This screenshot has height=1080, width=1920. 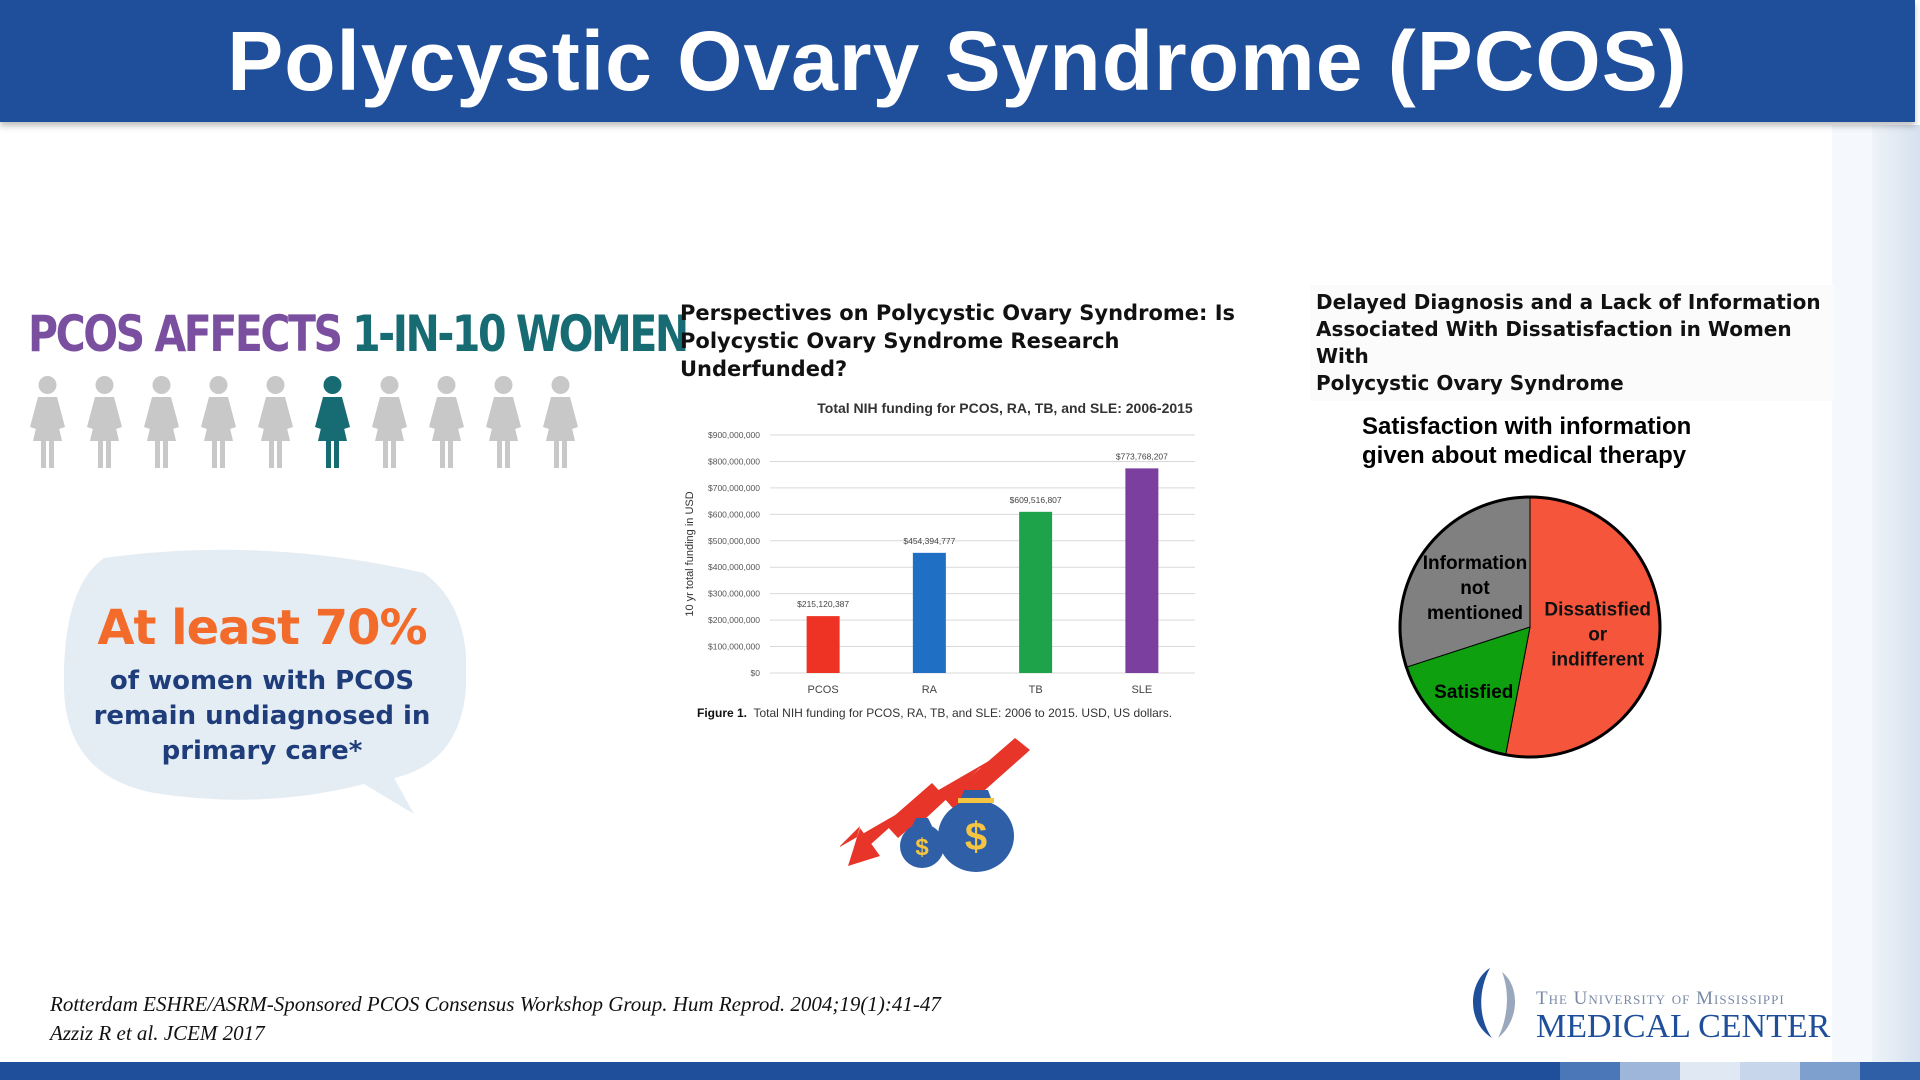 I want to click on pie-title-line: given about medical therapy, so click(x=1524, y=455).